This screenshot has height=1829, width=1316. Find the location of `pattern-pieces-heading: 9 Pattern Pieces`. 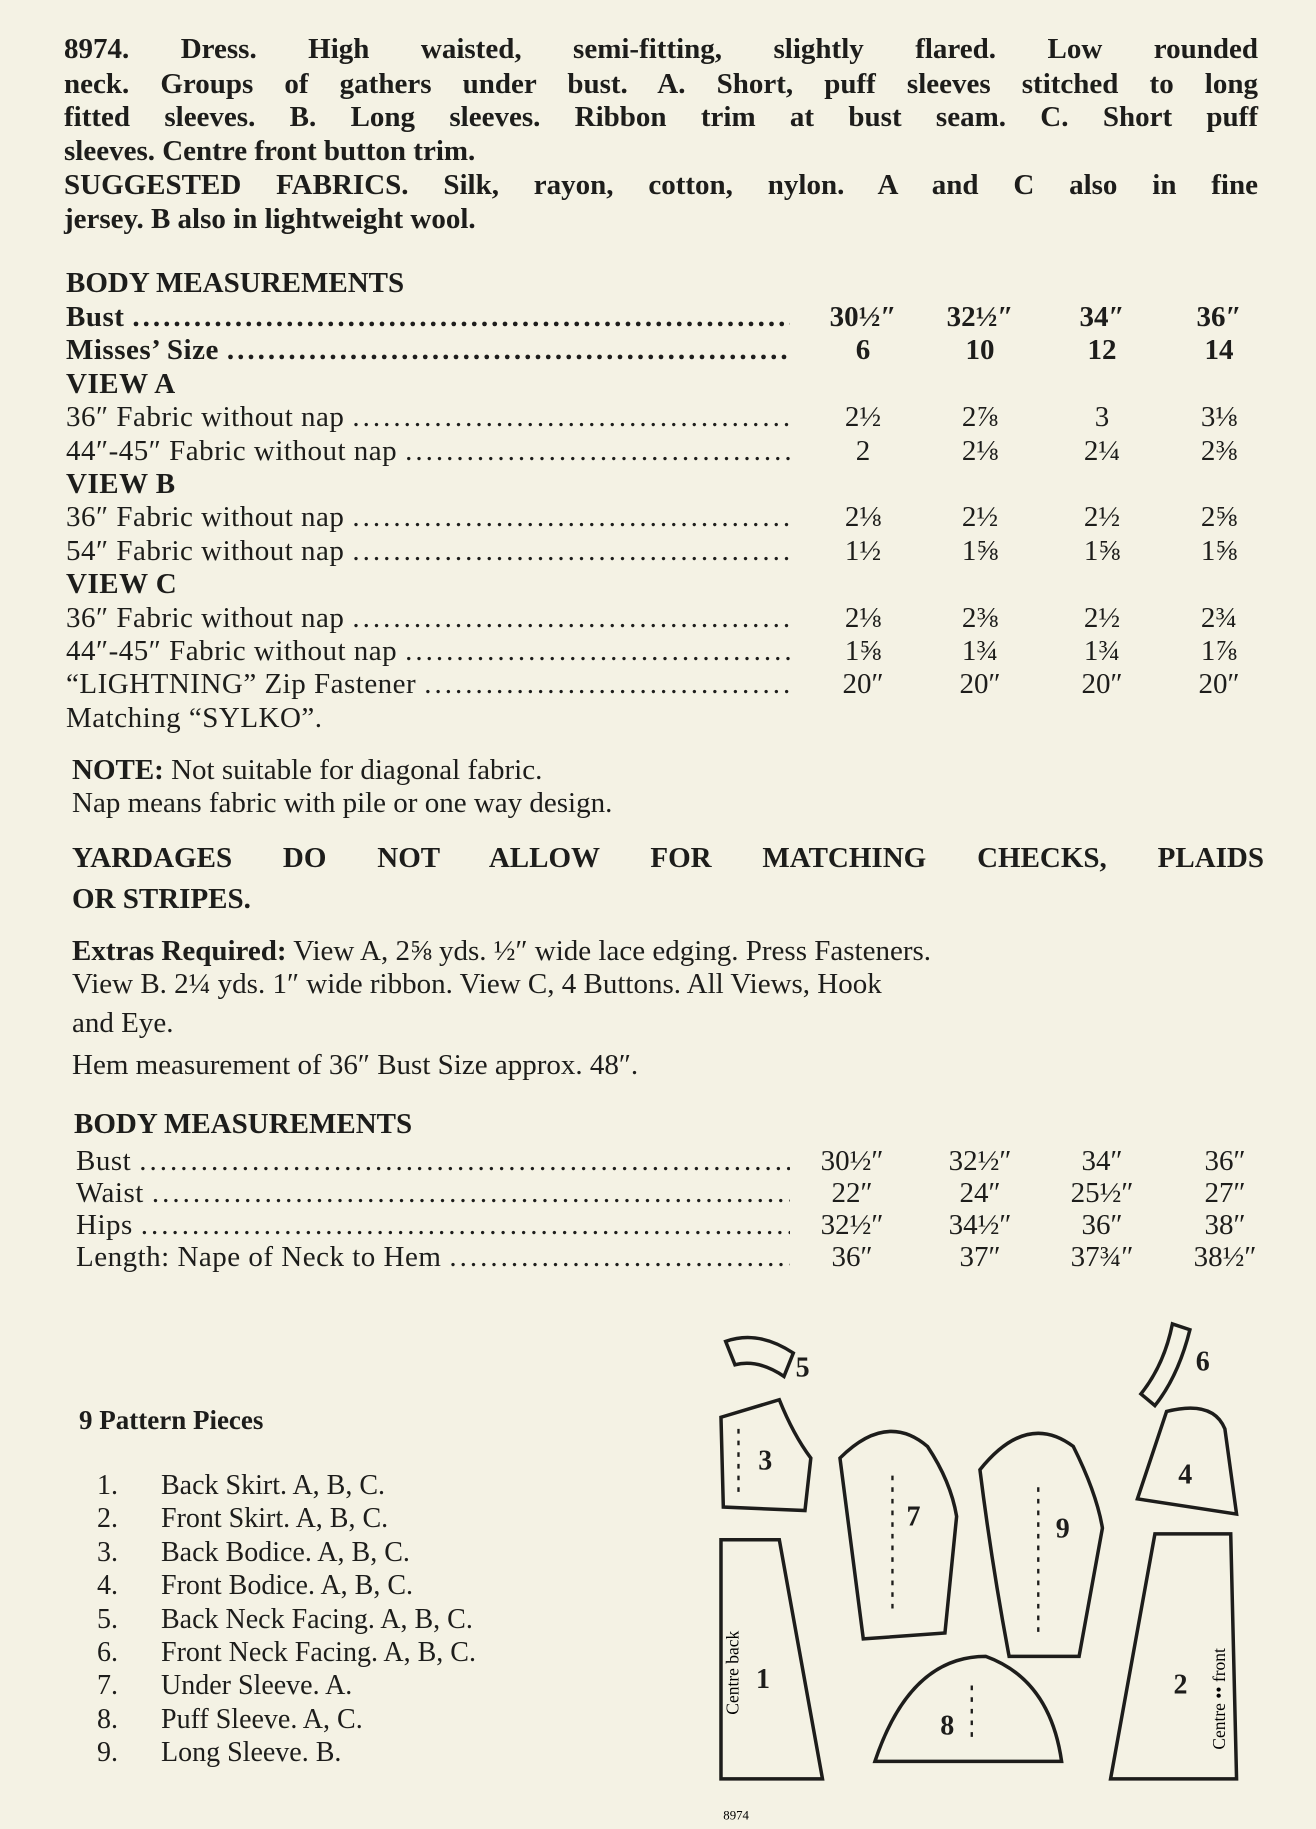

pattern-pieces-heading: 9 Pattern Pieces is located at coordinates (171, 1420).